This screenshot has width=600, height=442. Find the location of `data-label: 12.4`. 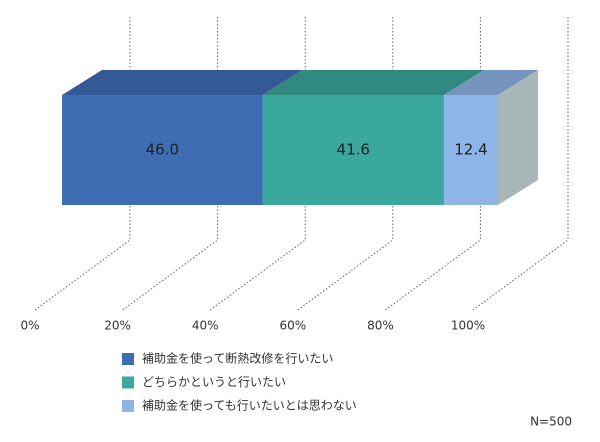

data-label: 12.4 is located at coordinates (470, 150).